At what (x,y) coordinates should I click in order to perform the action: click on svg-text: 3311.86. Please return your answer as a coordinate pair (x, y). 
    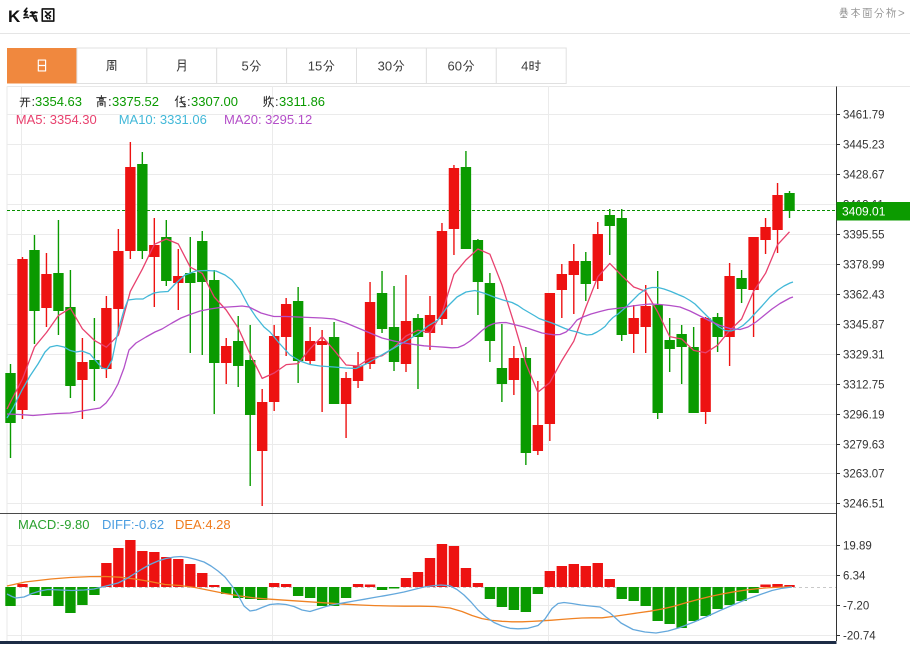
    Looking at the image, I should click on (302, 101).